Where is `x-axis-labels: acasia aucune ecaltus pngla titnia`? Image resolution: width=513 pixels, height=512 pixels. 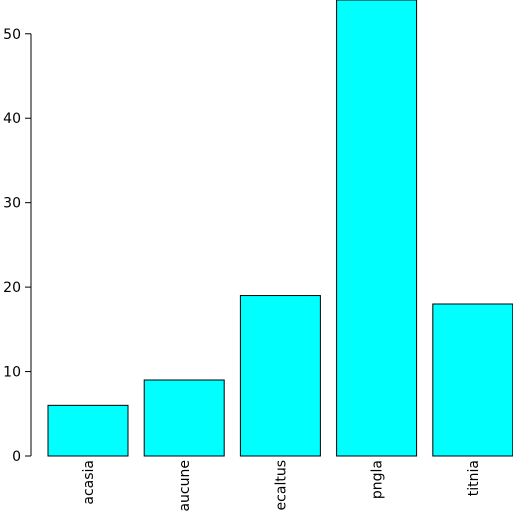
x-axis-labels: acasia aucune ecaltus pngla titnia is located at coordinates (281, 486).